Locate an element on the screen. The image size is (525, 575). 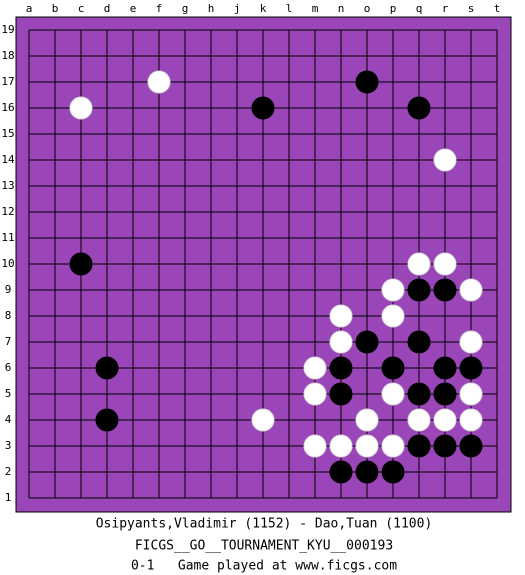
column-label: n is located at coordinates (341, 8).